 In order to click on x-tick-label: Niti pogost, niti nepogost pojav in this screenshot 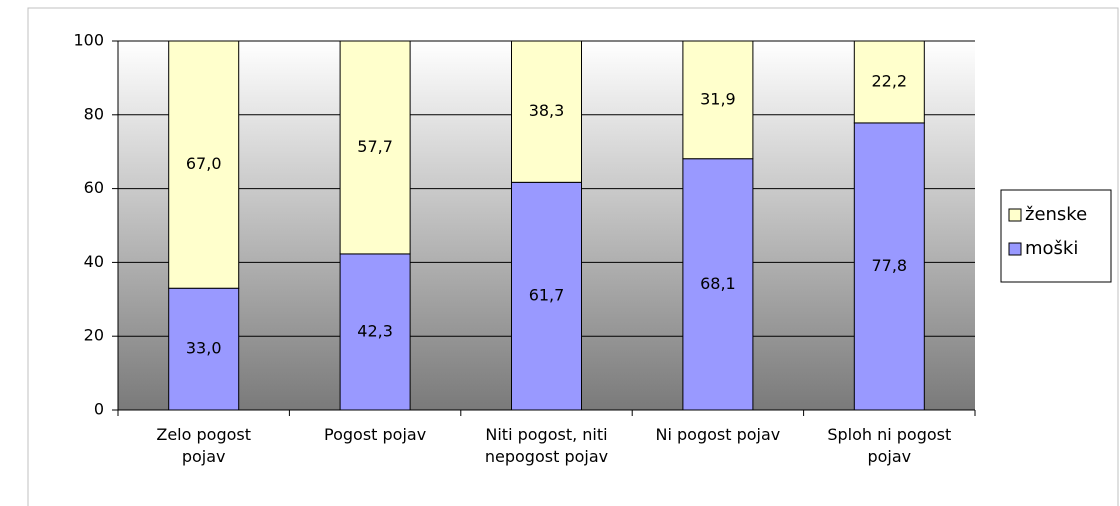, I will do `click(546, 445)`.